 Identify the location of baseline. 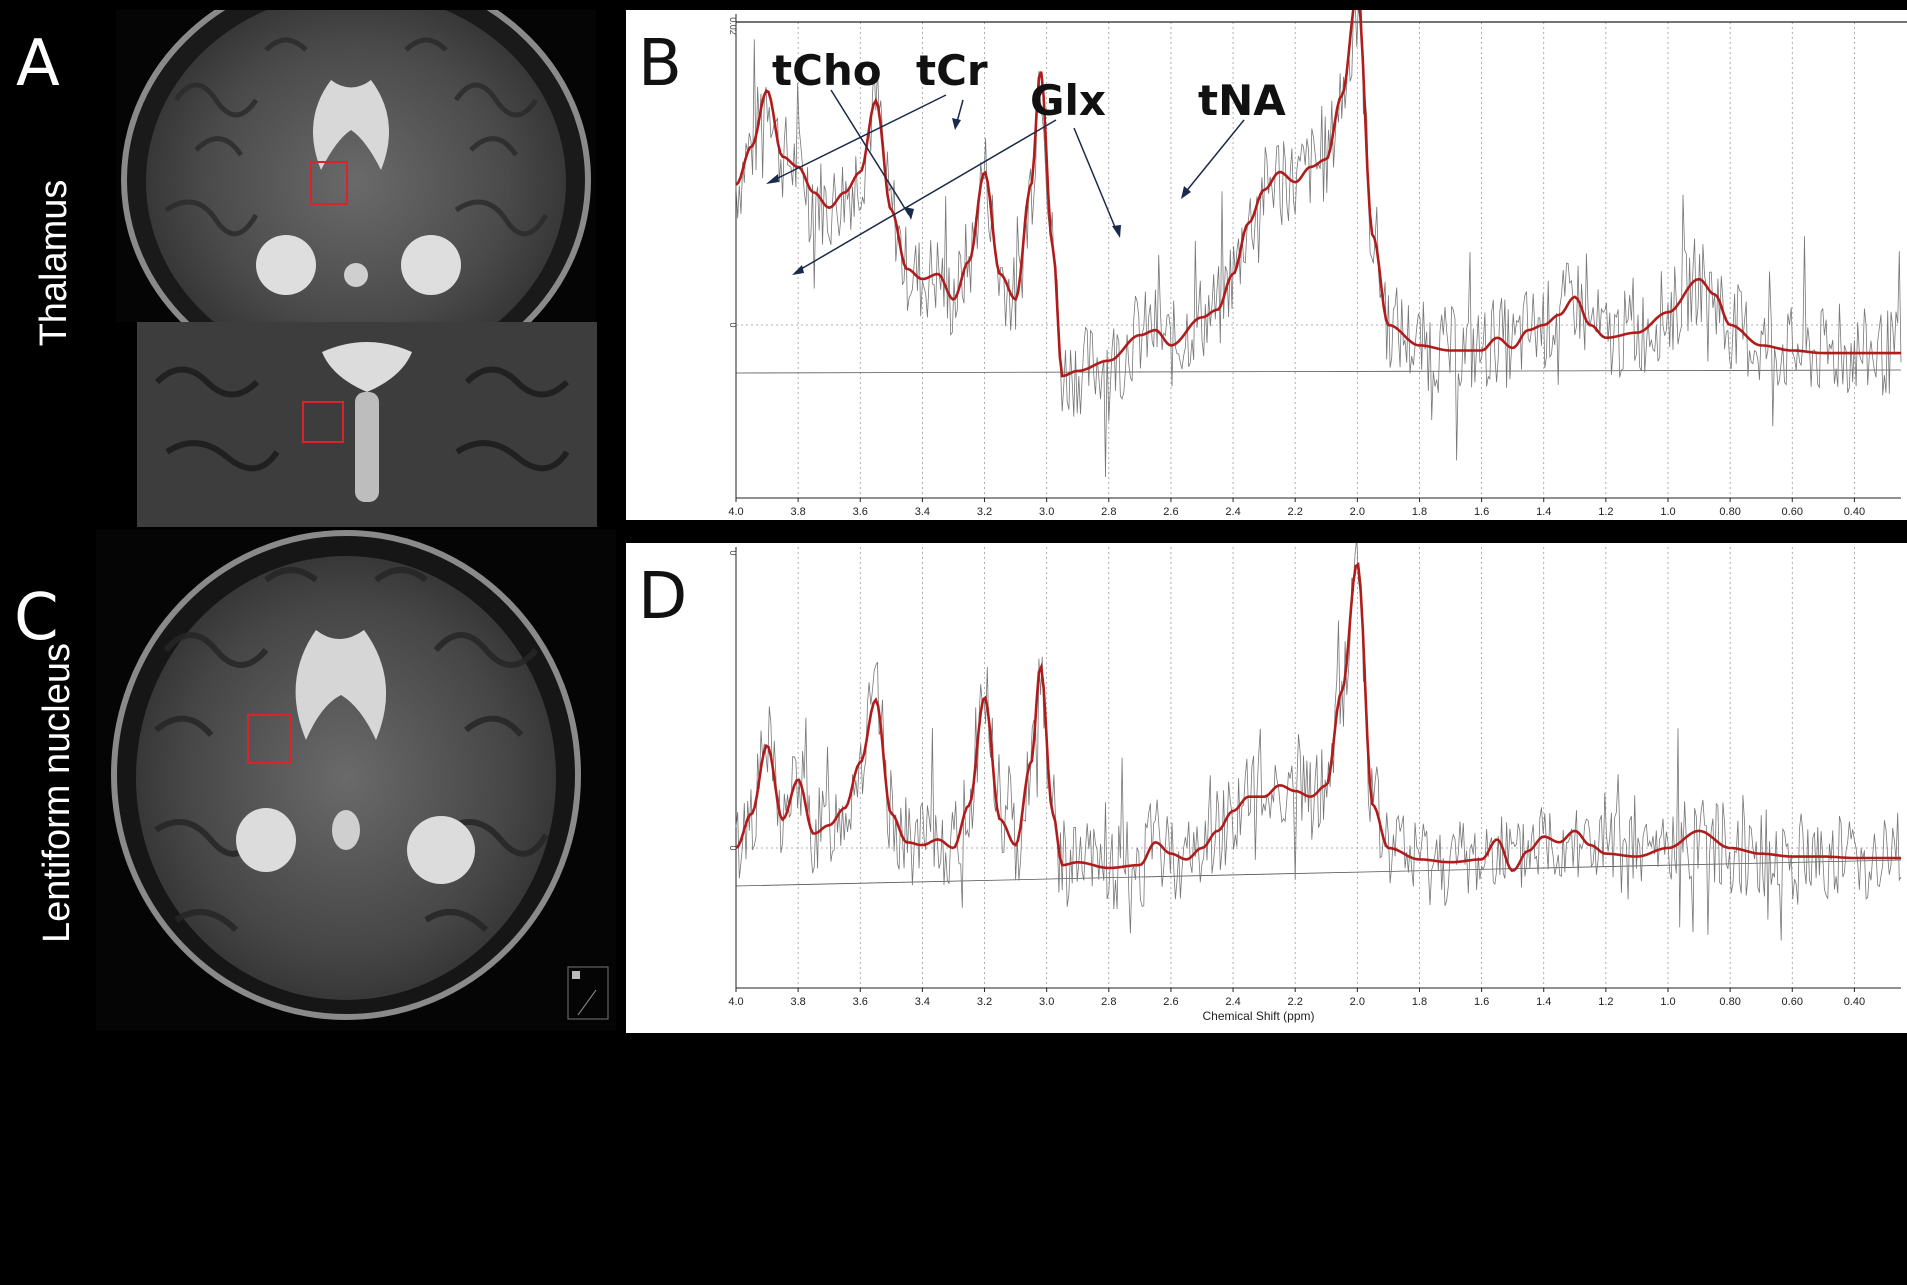
(1318, 371).